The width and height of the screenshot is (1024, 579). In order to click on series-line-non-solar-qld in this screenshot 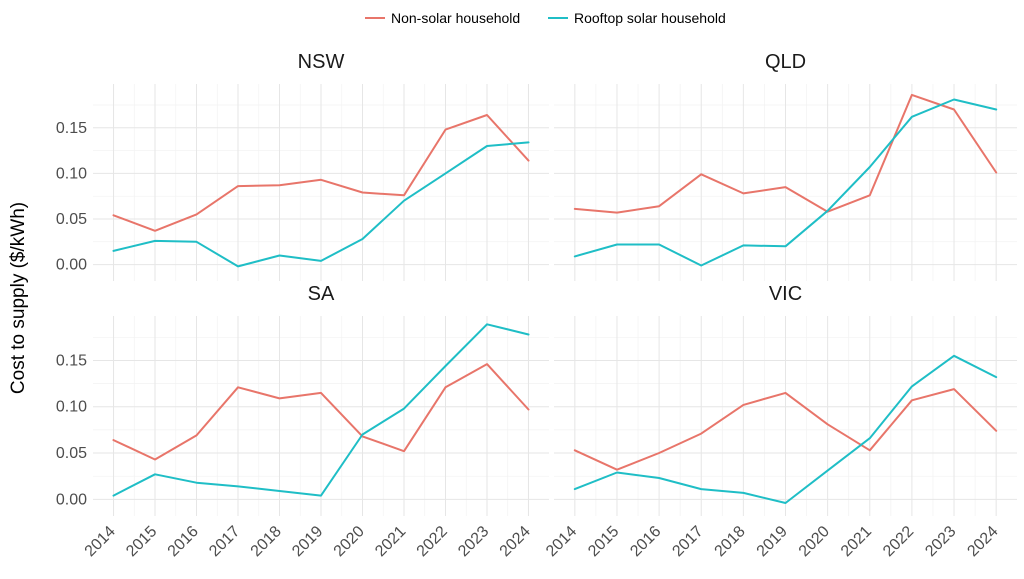, I will do `click(785, 153)`.